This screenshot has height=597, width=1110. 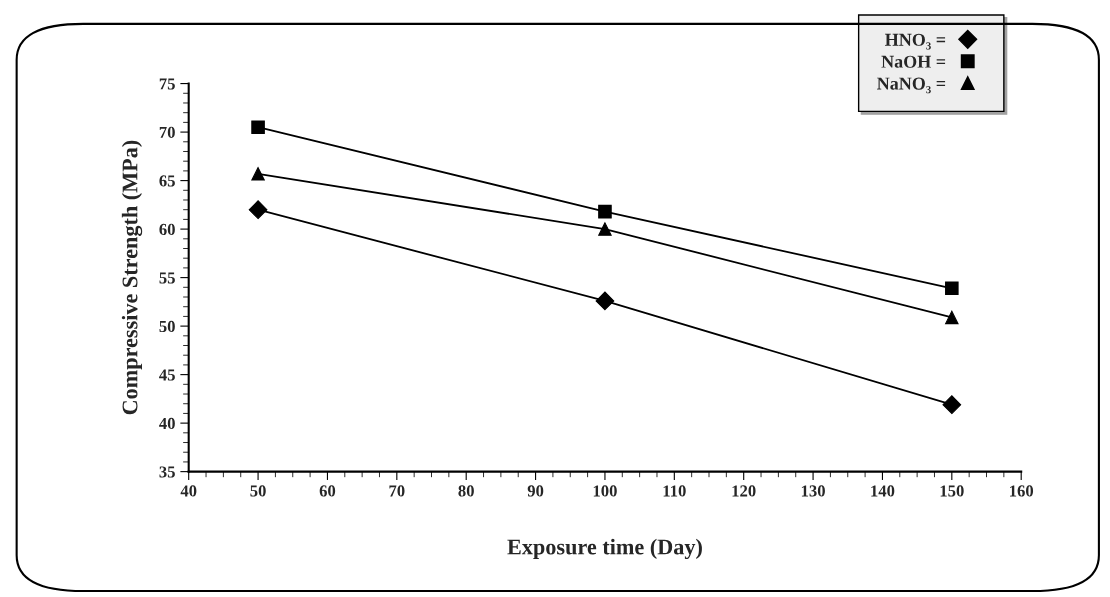 What do you see at coordinates (167, 84) in the screenshot?
I see `y-tick-label: 75` at bounding box center [167, 84].